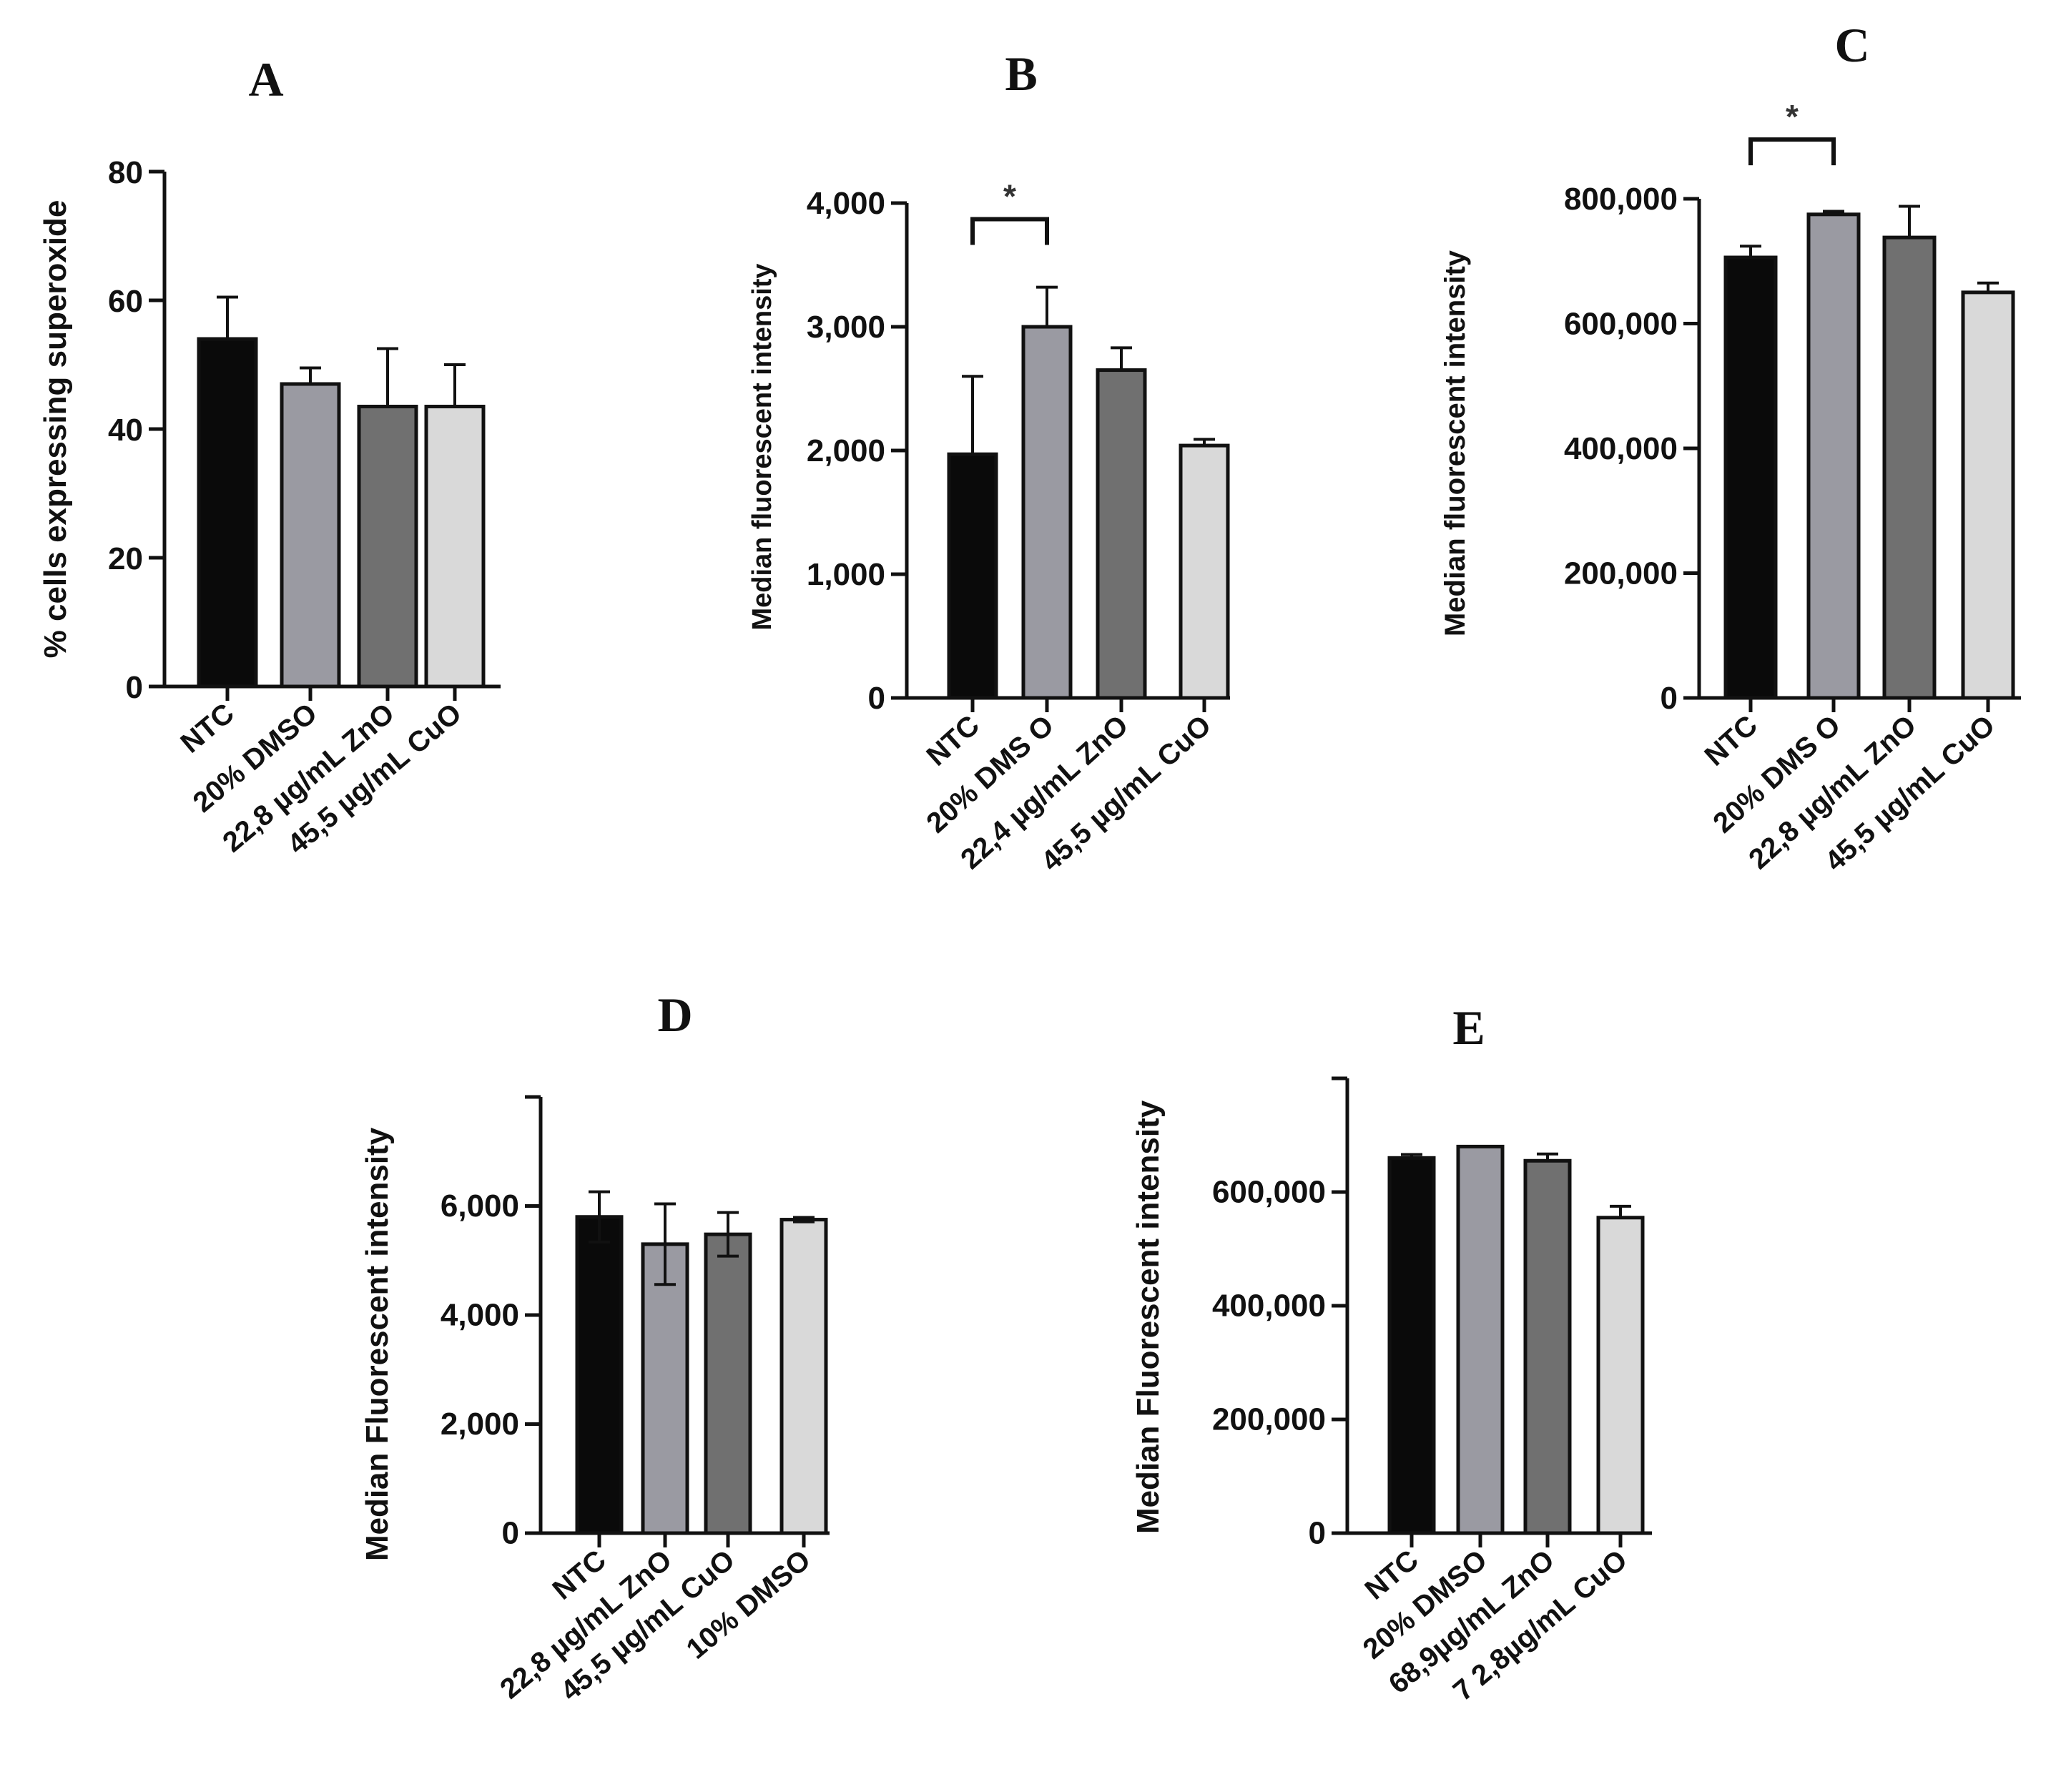  What do you see at coordinates (480, 1424) in the screenshot?
I see `panel-d-y-tick-label: 2,000` at bounding box center [480, 1424].